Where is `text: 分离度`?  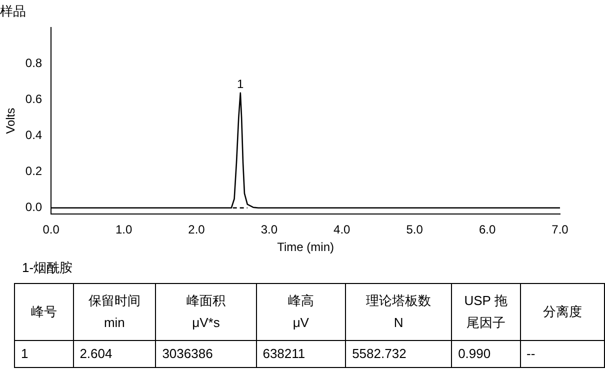
text: 分离度 is located at coordinates (562, 312).